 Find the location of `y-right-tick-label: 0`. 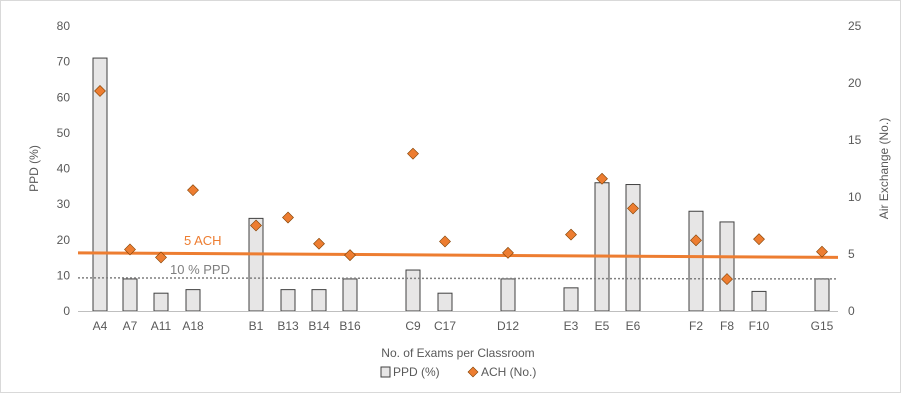

y-right-tick-label: 0 is located at coordinates (851, 311).